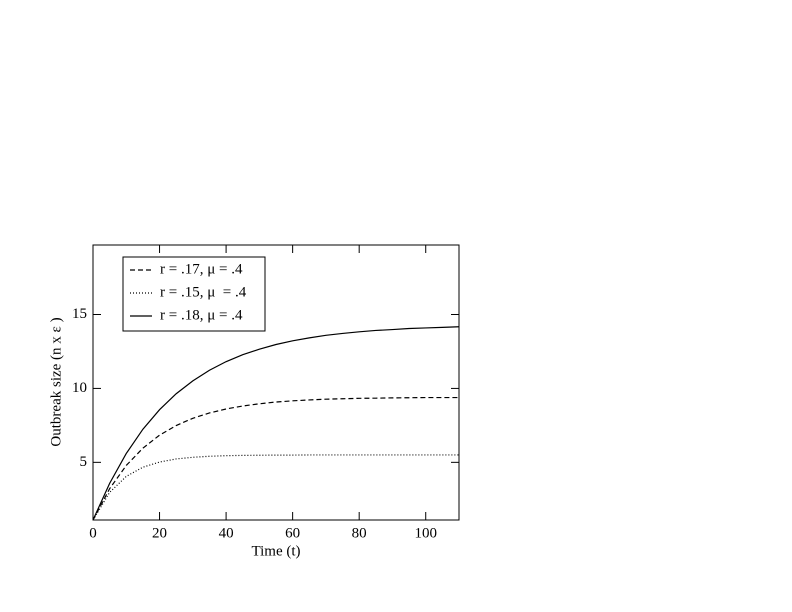 This screenshot has width=792, height=612. I want to click on x-axis-label: Time (t), so click(275, 551).